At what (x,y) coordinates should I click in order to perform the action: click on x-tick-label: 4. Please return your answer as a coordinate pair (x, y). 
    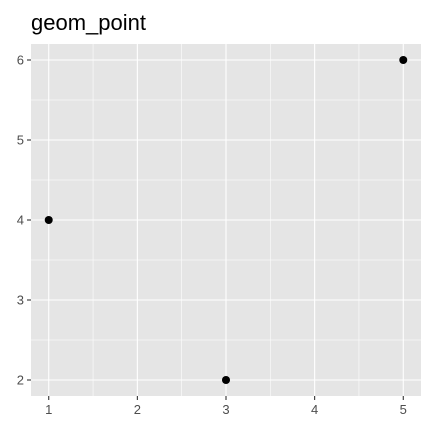
    Looking at the image, I should click on (314, 409).